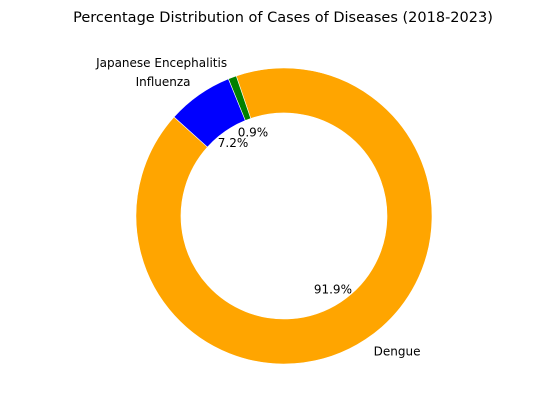  I want to click on category-label-influenza: Influenza, so click(163, 82).